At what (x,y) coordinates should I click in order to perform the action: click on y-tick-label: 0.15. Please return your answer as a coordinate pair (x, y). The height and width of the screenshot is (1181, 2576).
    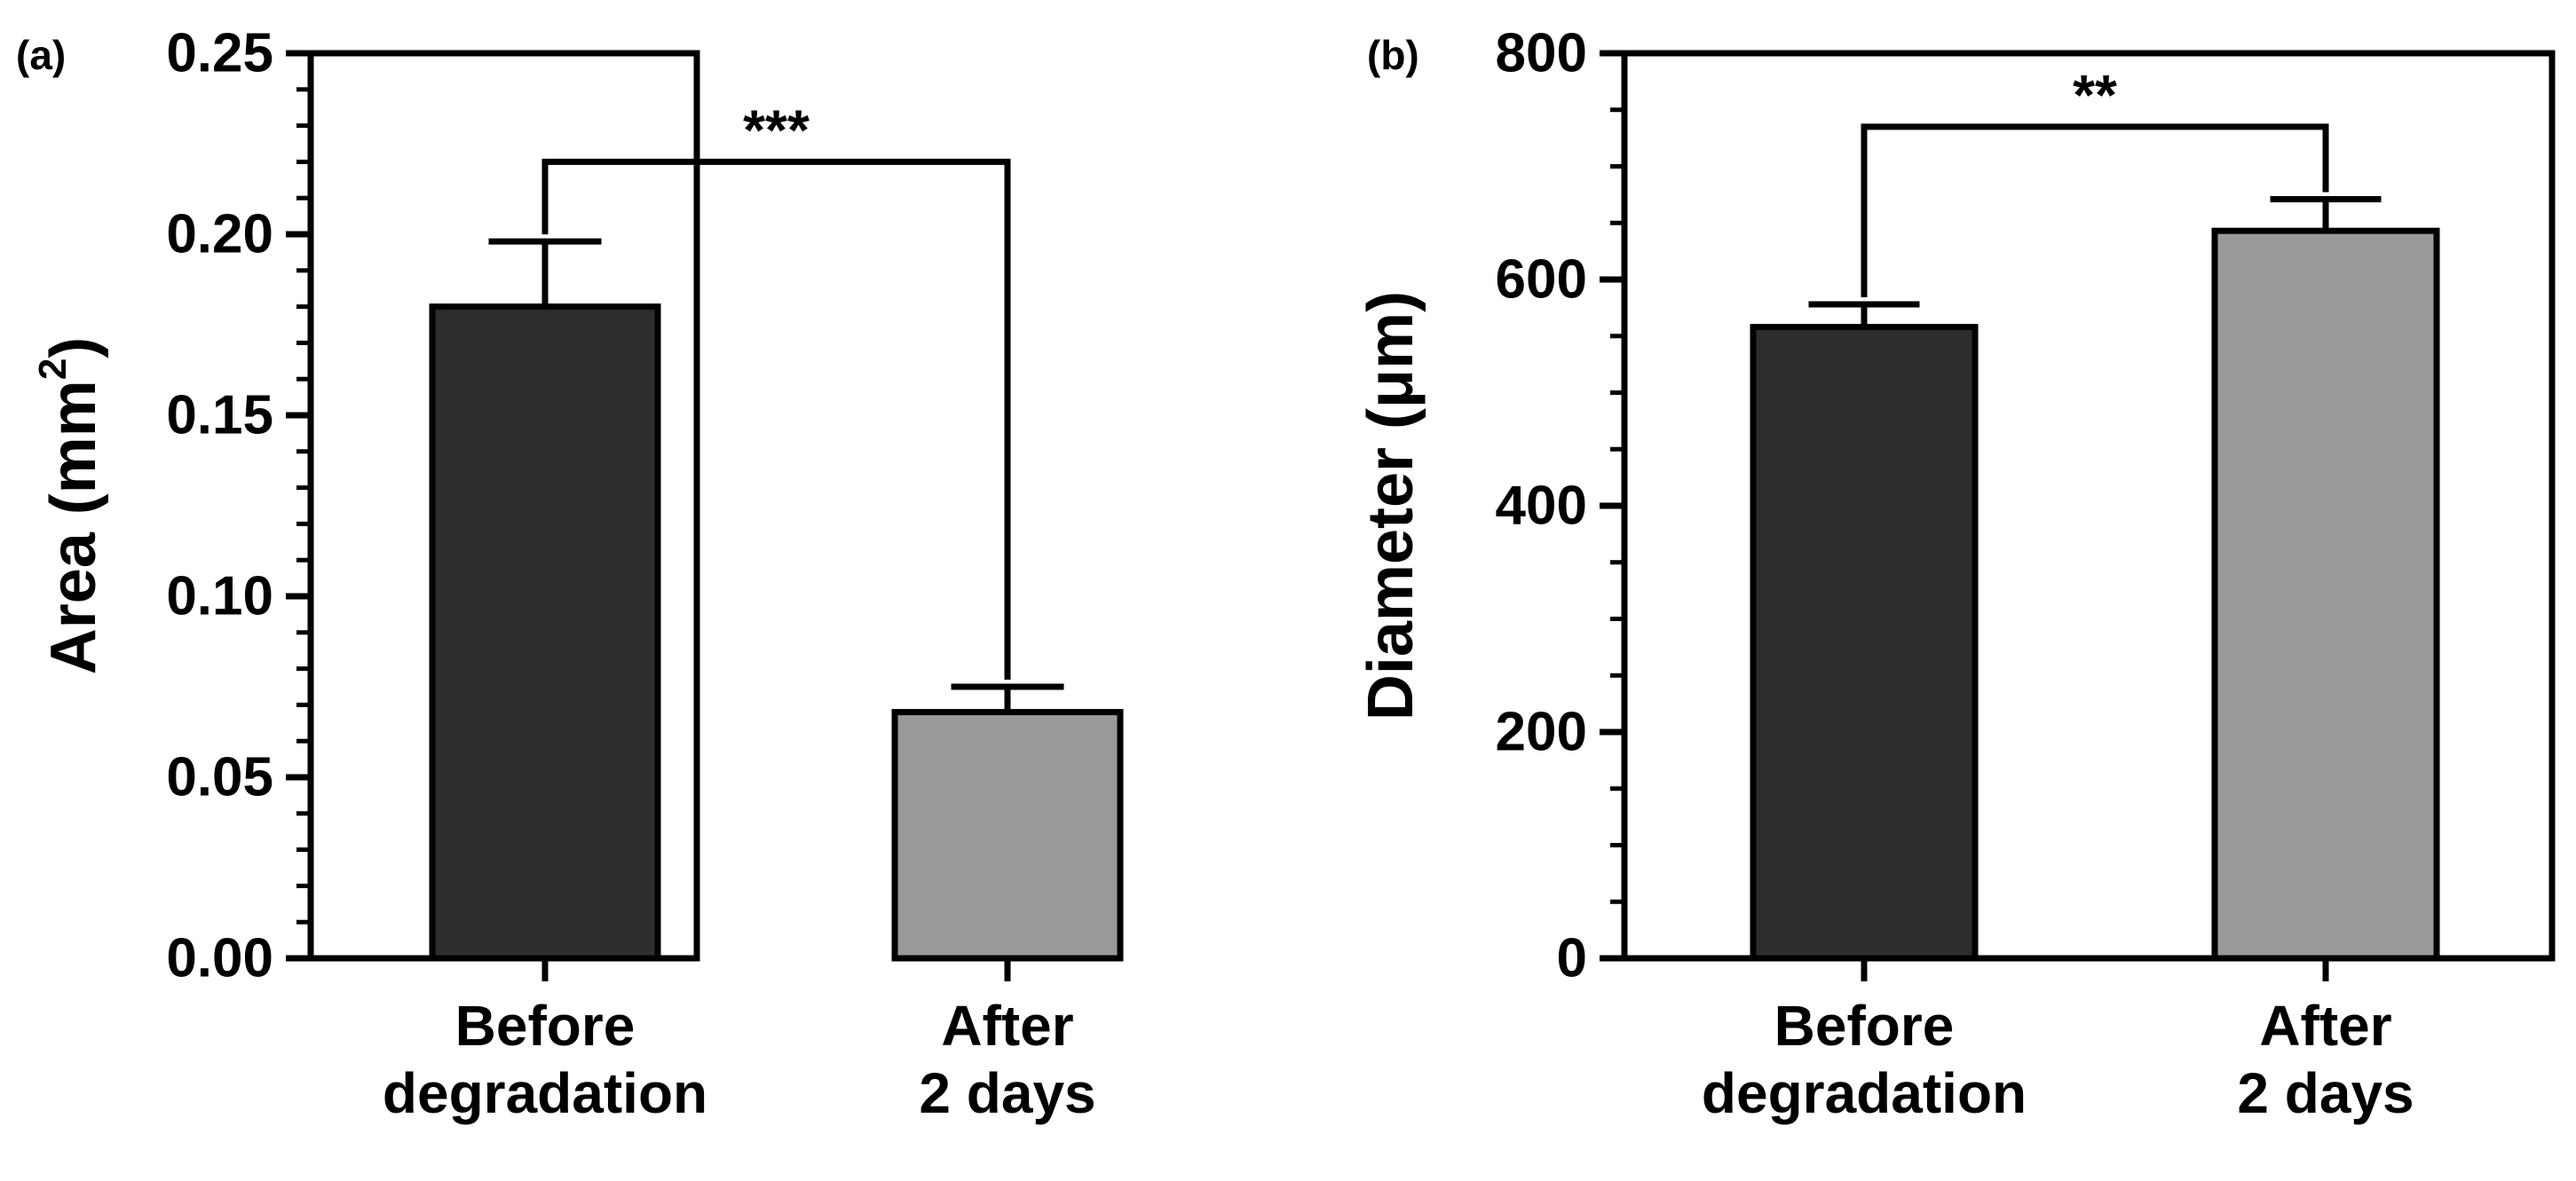
    Looking at the image, I should click on (219, 416).